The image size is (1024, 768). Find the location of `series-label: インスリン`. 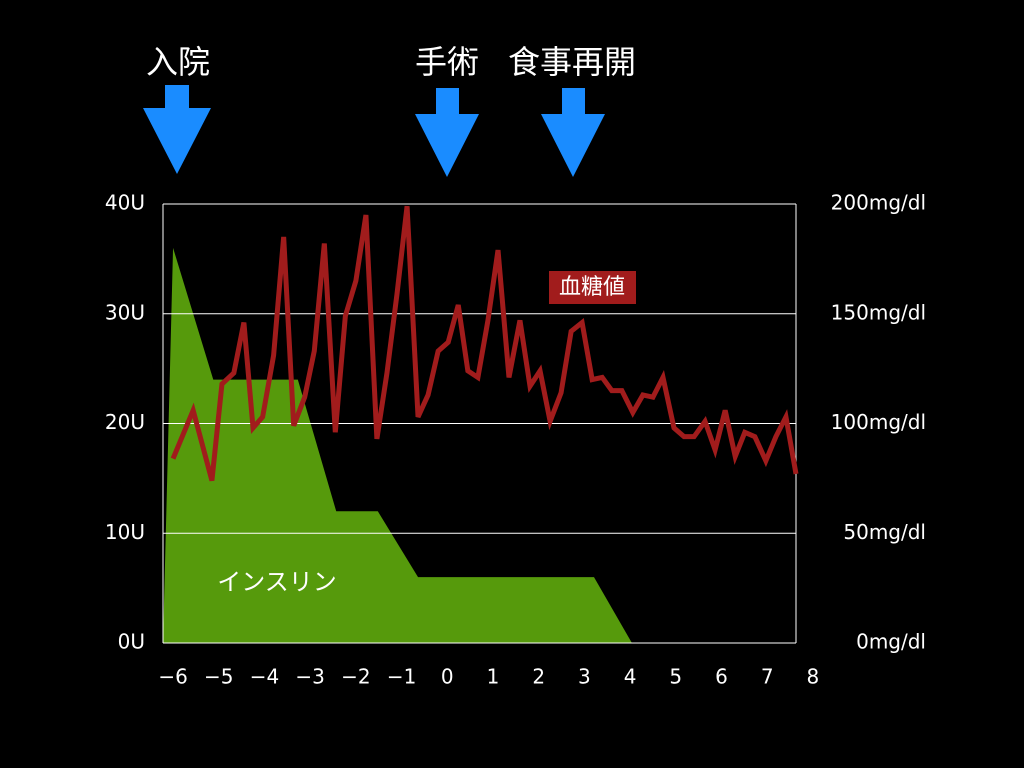

series-label: インスリン is located at coordinates (277, 582).